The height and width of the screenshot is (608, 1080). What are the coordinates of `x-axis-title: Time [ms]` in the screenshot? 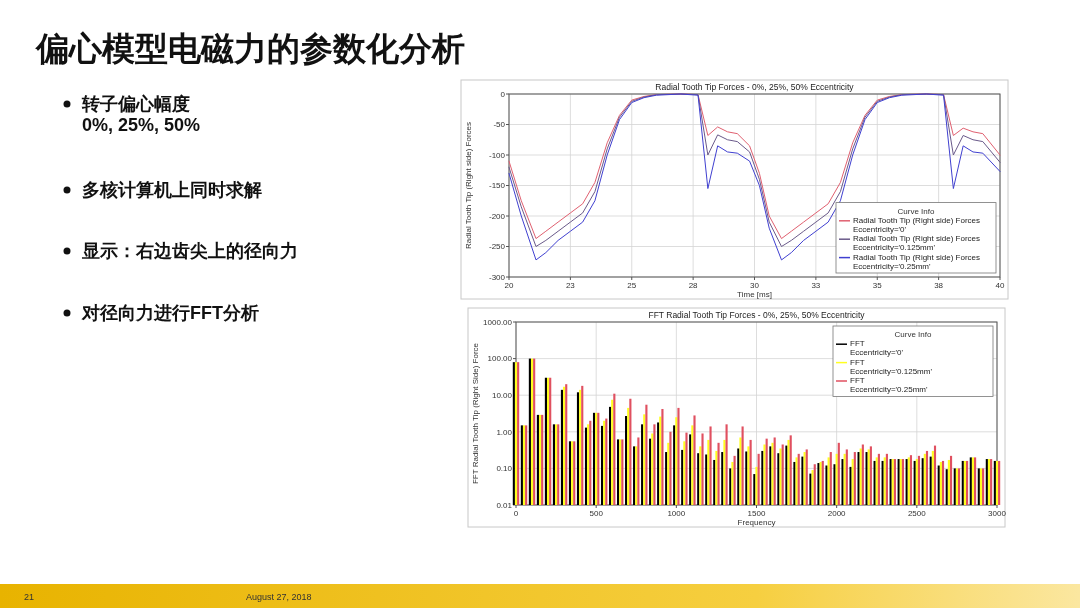 It's located at (754, 294).